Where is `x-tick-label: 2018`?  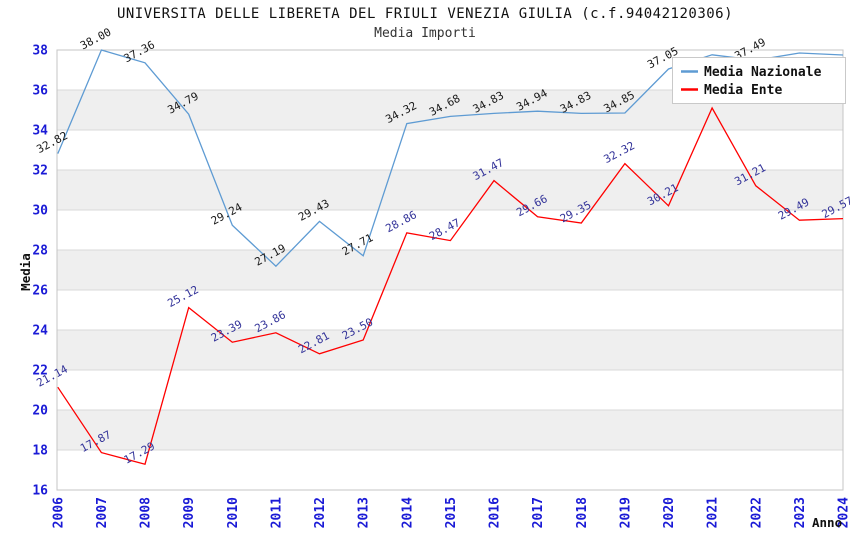
x-tick-label: 2018 is located at coordinates (582, 512).